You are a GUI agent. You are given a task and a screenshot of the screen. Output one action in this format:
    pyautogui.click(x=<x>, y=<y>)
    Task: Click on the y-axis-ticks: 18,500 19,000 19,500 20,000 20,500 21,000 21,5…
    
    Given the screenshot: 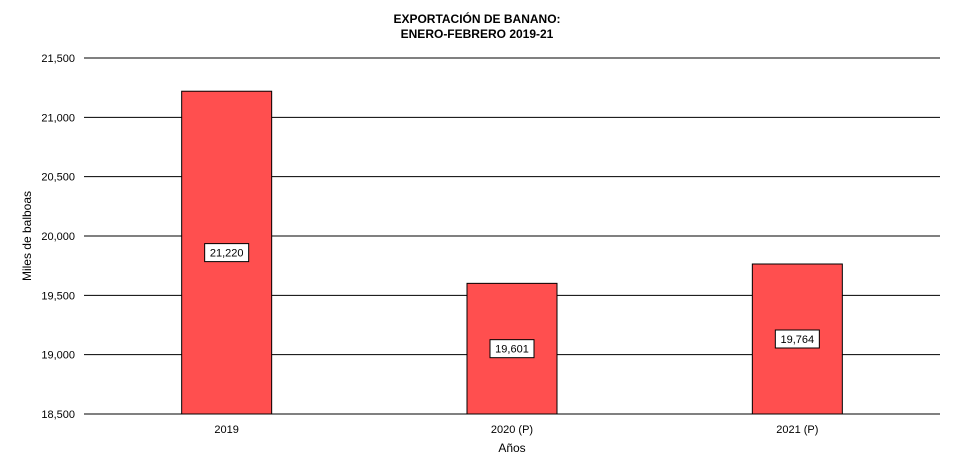 What is the action you would take?
    pyautogui.click(x=58, y=237)
    